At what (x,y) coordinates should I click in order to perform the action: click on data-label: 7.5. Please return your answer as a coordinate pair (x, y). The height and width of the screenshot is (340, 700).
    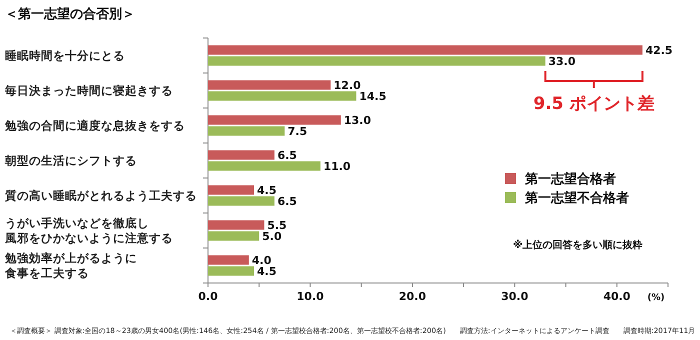
    Looking at the image, I should click on (298, 131).